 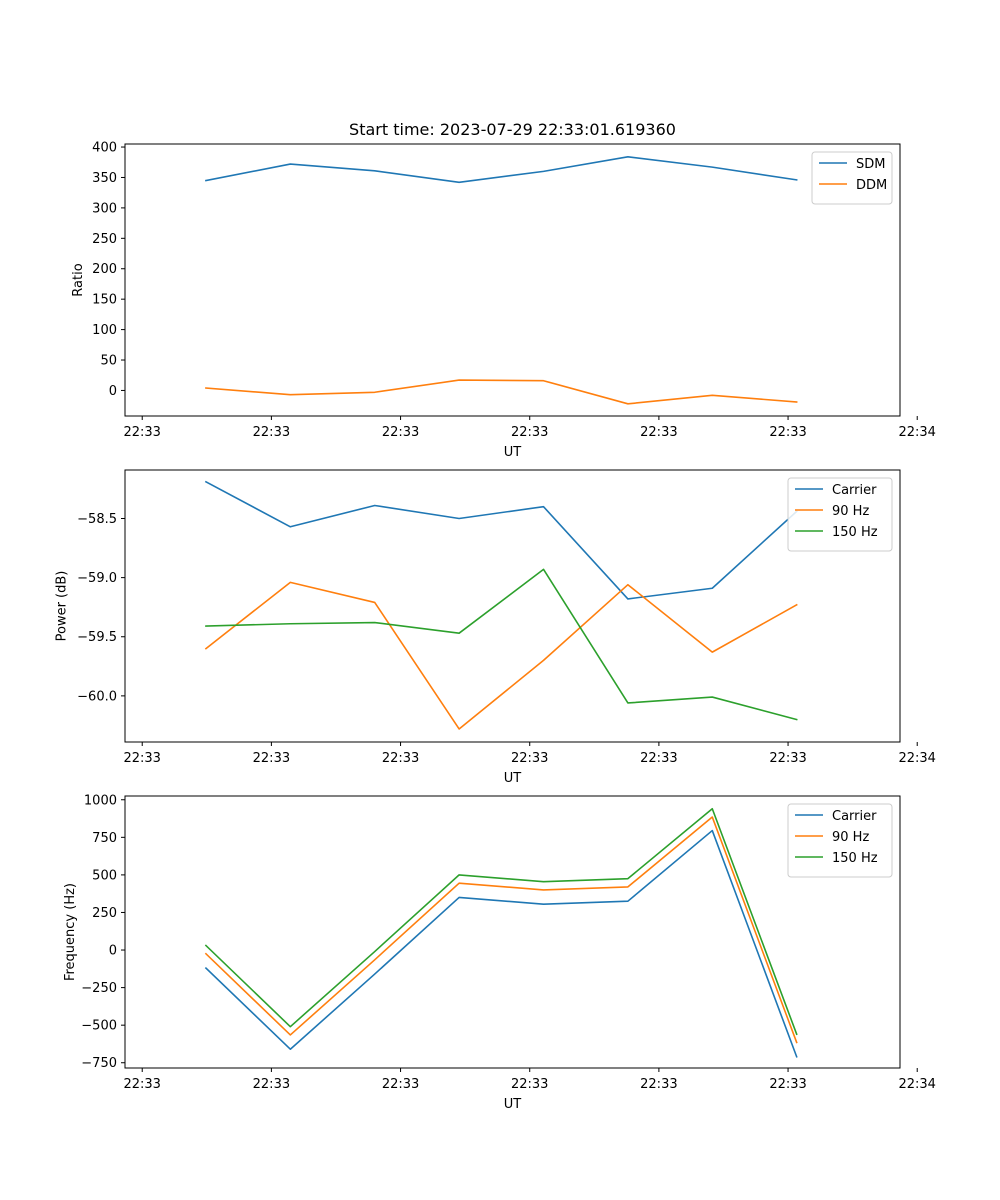 I want to click on y-tick-label: −250, so click(x=99, y=988).